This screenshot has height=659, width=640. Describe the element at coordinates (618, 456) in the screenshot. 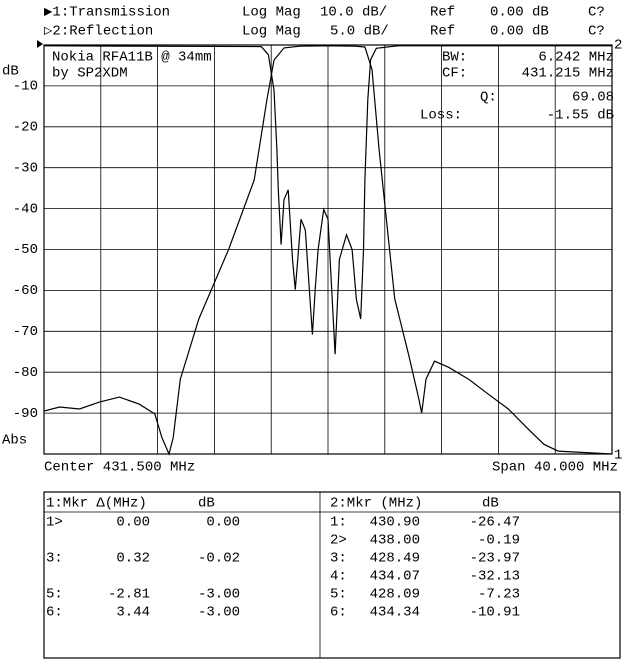

I see `ref-label: 1` at that location.